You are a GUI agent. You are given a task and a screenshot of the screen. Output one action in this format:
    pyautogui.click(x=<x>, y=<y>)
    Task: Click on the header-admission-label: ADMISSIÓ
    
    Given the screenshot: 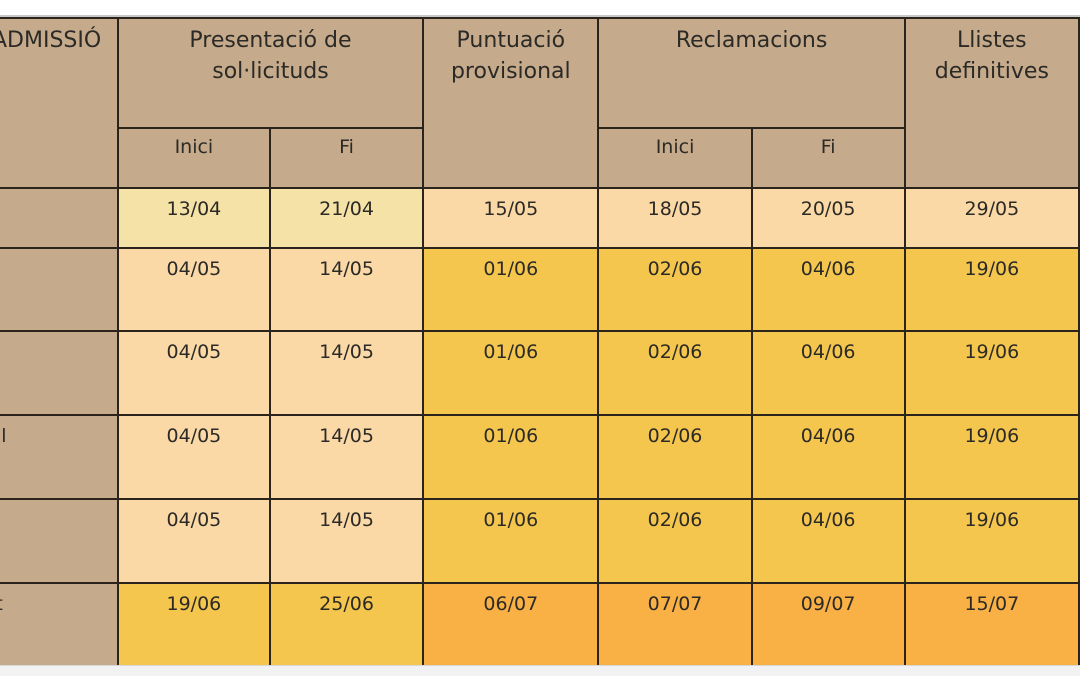 What is the action you would take?
    pyautogui.click(x=51, y=40)
    